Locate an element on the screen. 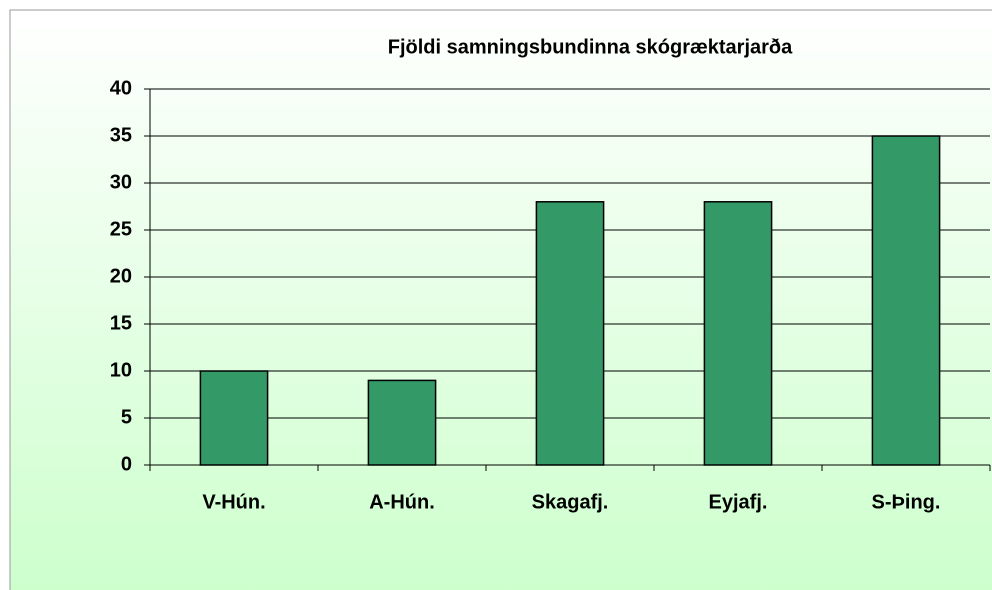 The width and height of the screenshot is (992, 590). x-tick-label: Skagafj. is located at coordinates (570, 502).